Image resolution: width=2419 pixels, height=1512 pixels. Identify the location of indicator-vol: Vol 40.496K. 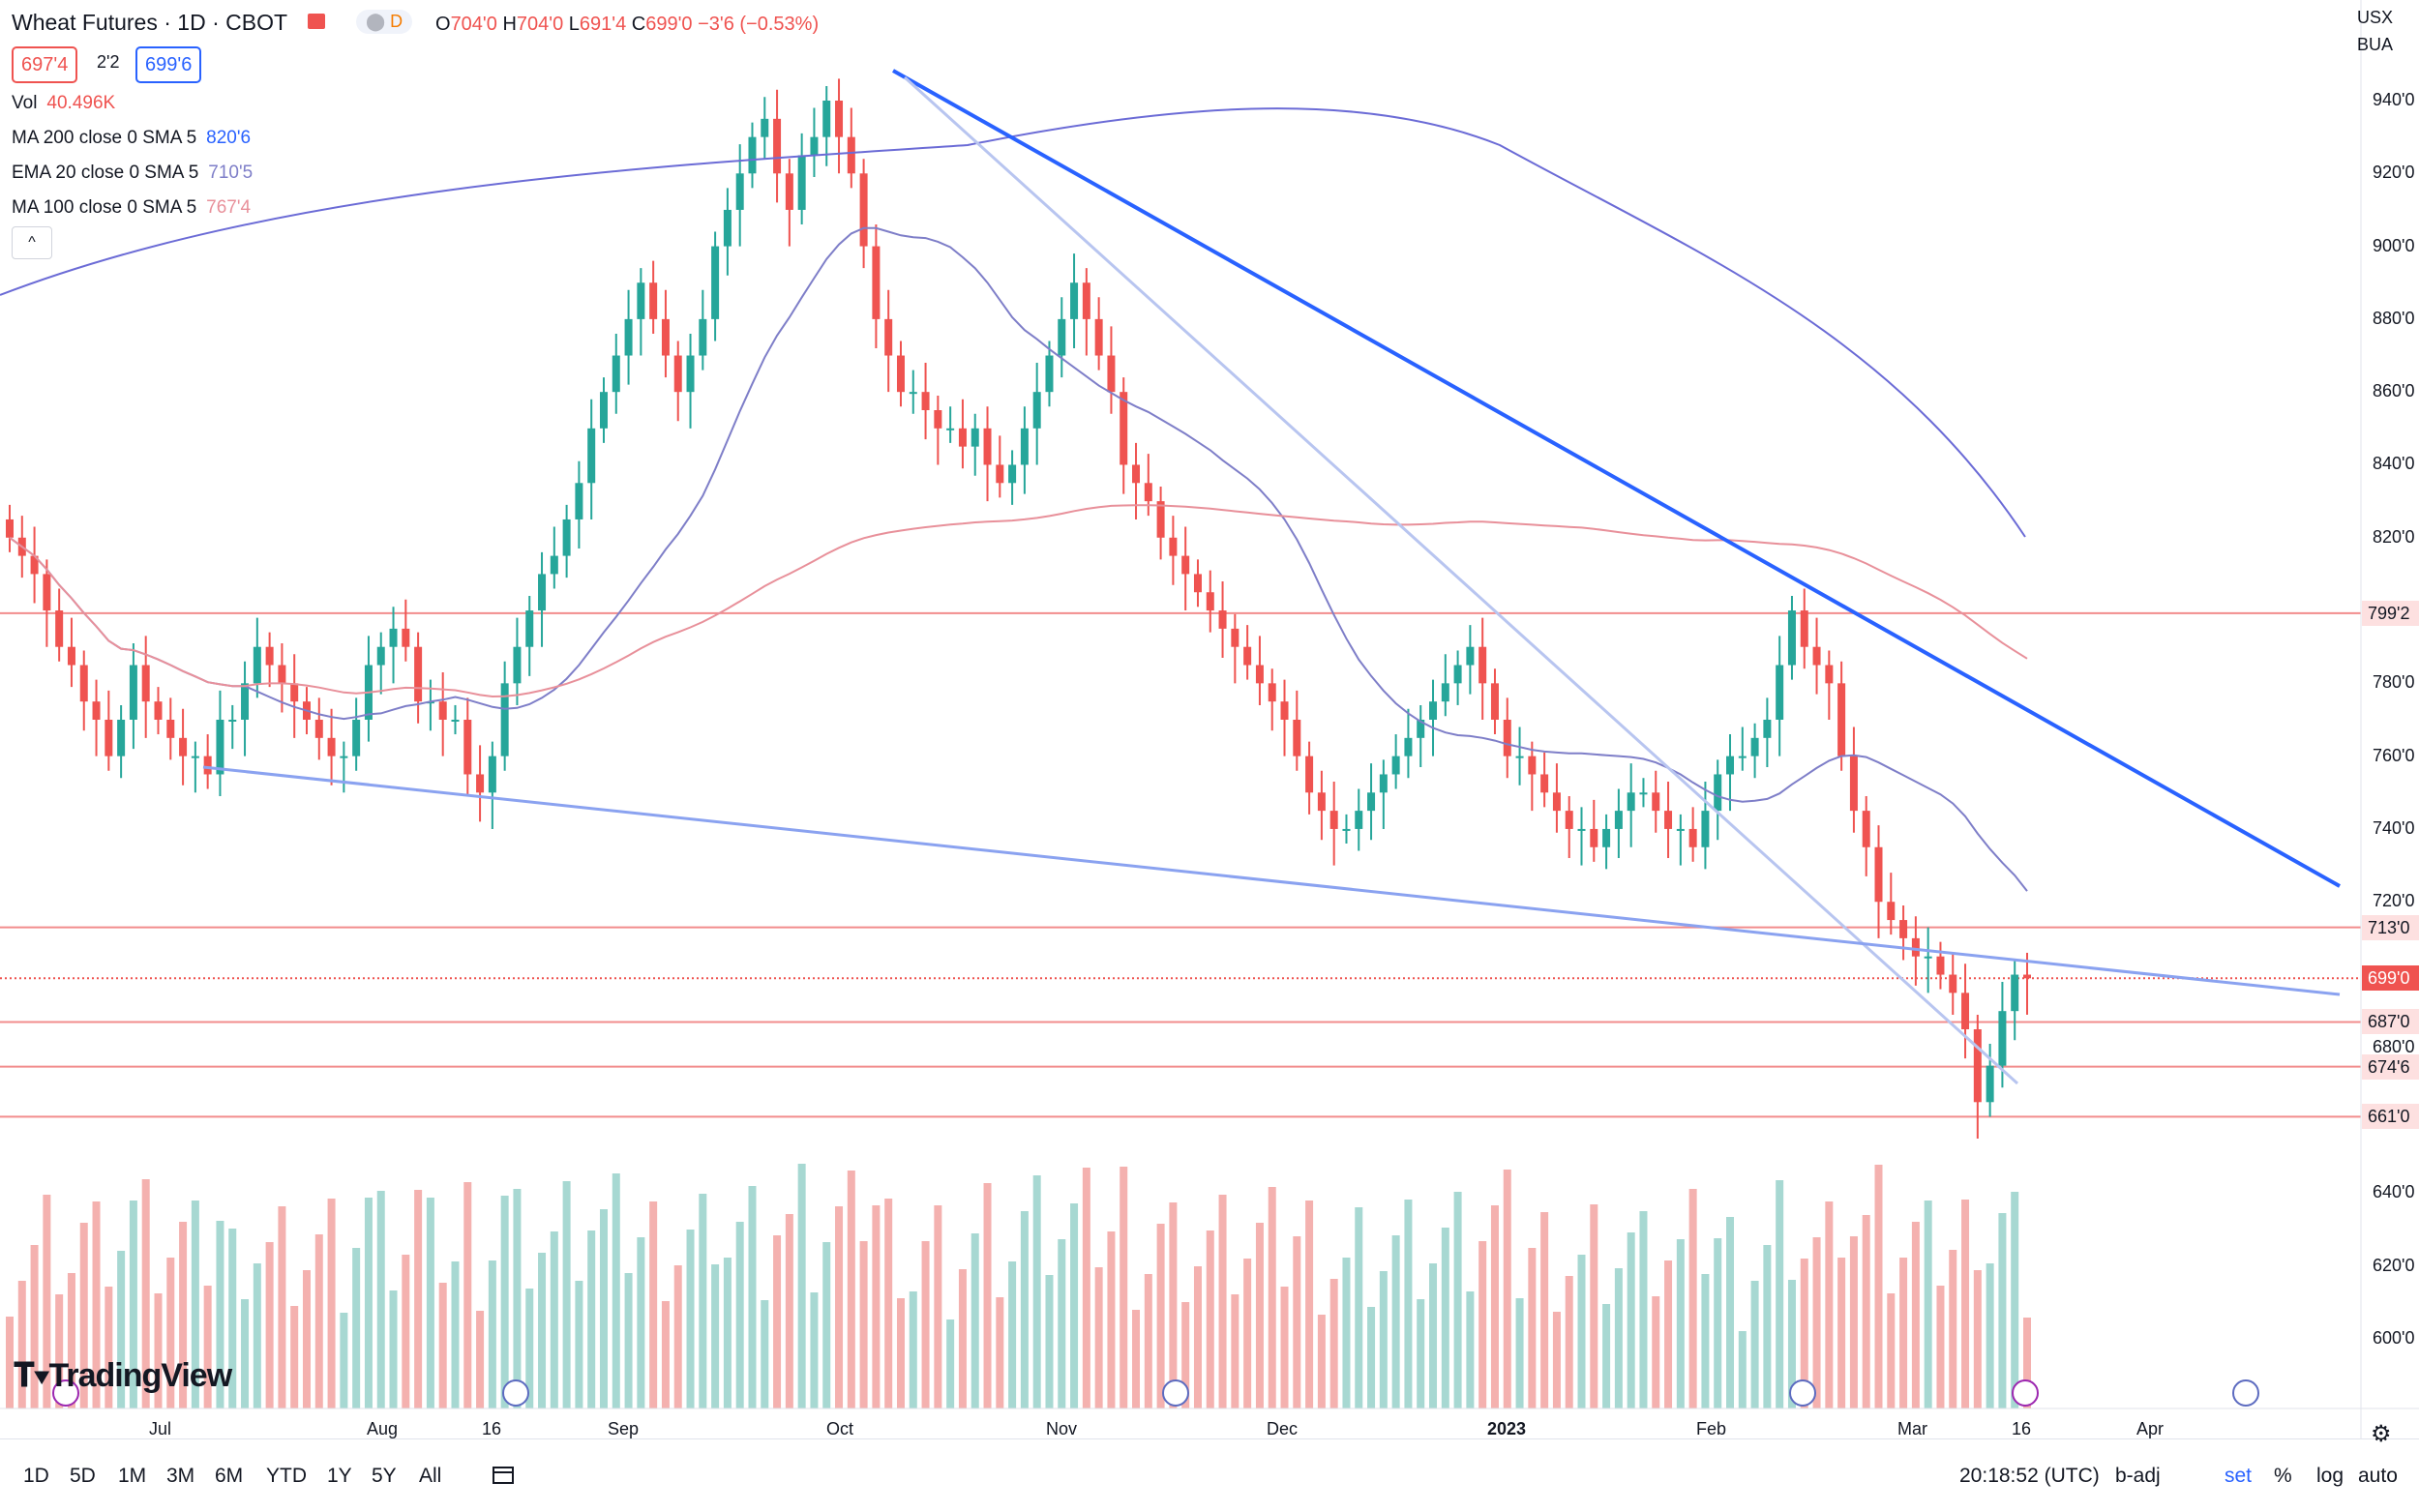
(64, 104).